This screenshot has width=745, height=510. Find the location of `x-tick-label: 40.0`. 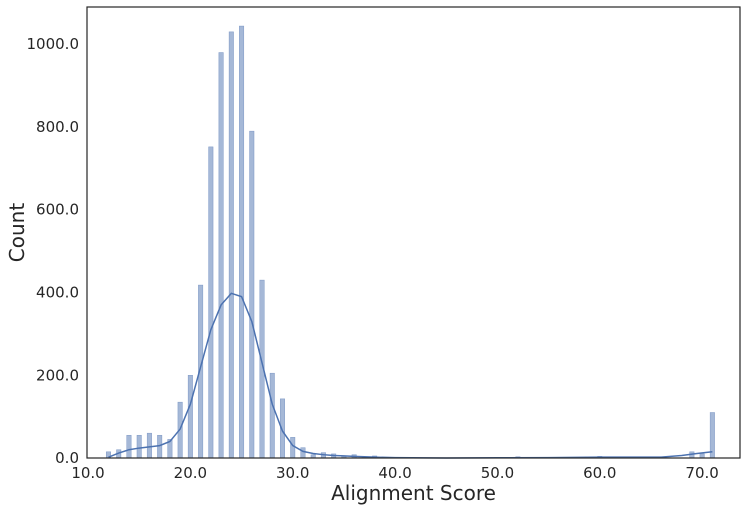

x-tick-label: 40.0 is located at coordinates (394, 473).